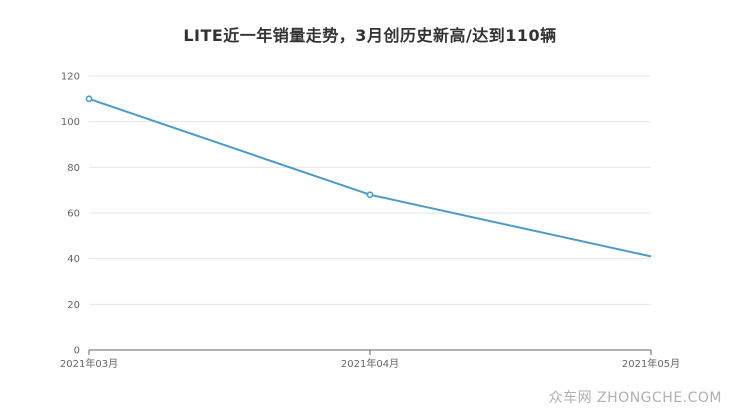 The image size is (740, 417). I want to click on y-tick-label-60: 60, so click(73, 214).